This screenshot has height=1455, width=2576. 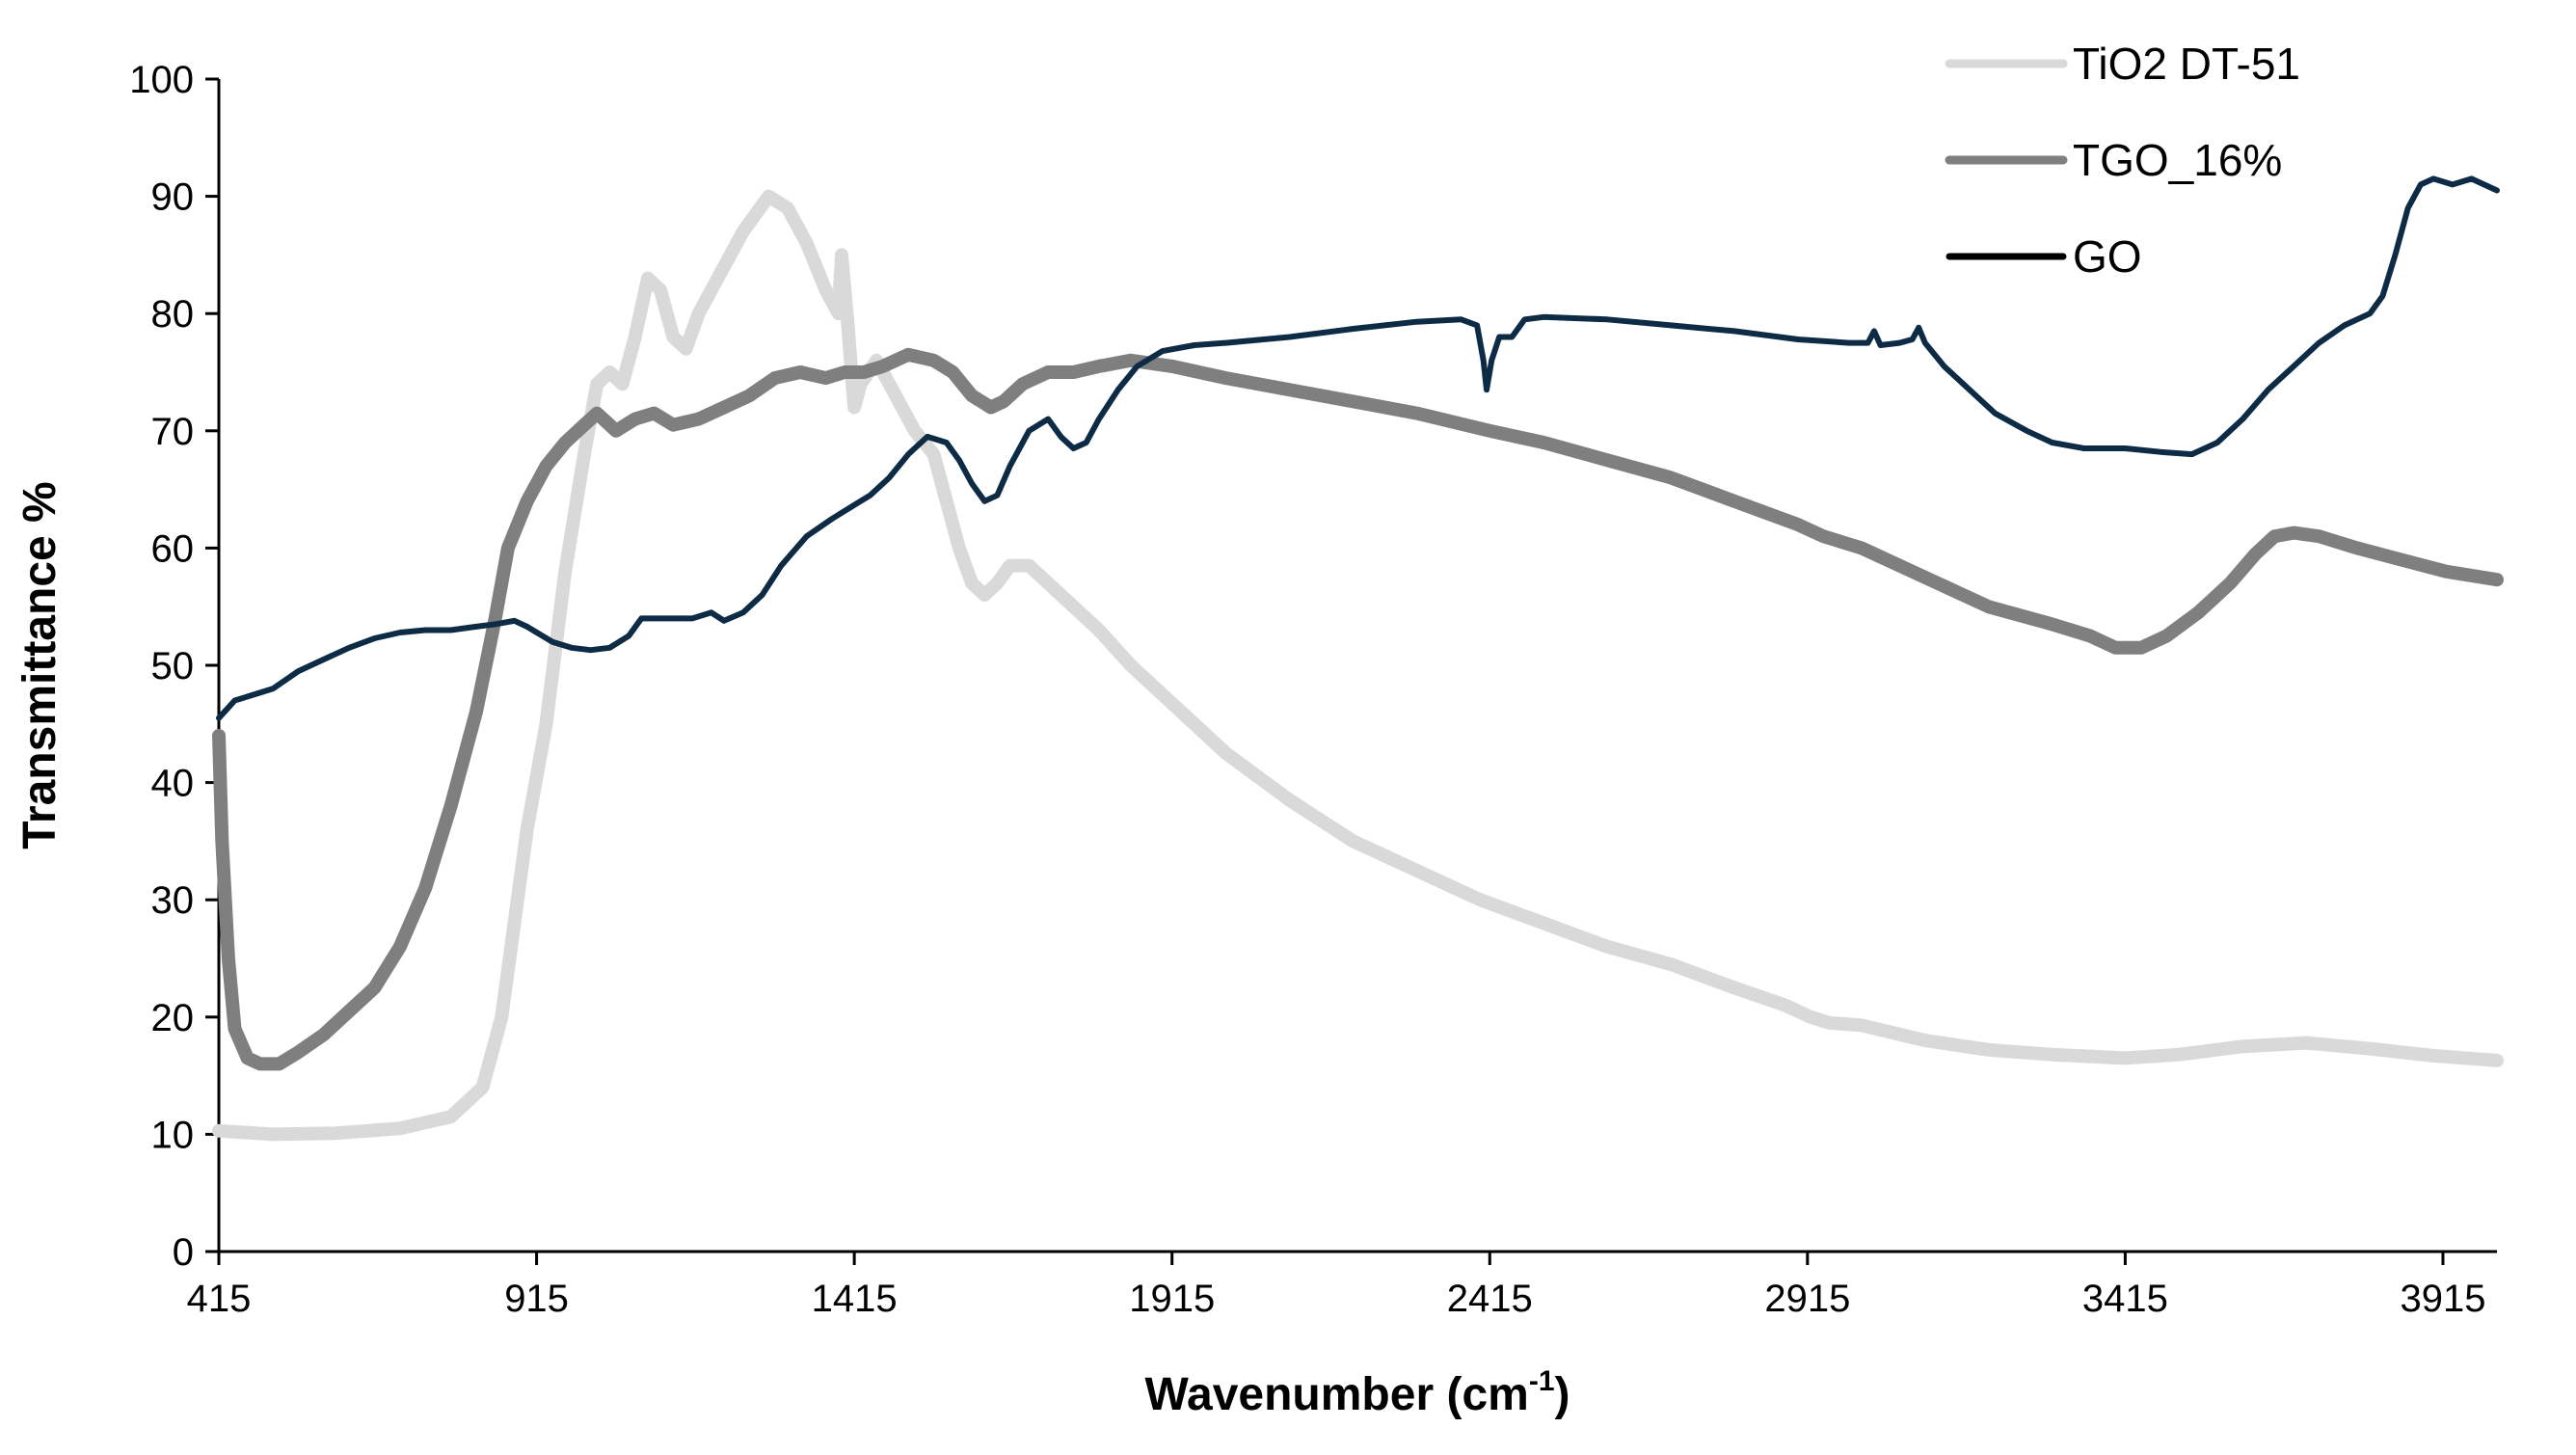 I want to click on x-tick-label: 3915, so click(x=2443, y=1299).